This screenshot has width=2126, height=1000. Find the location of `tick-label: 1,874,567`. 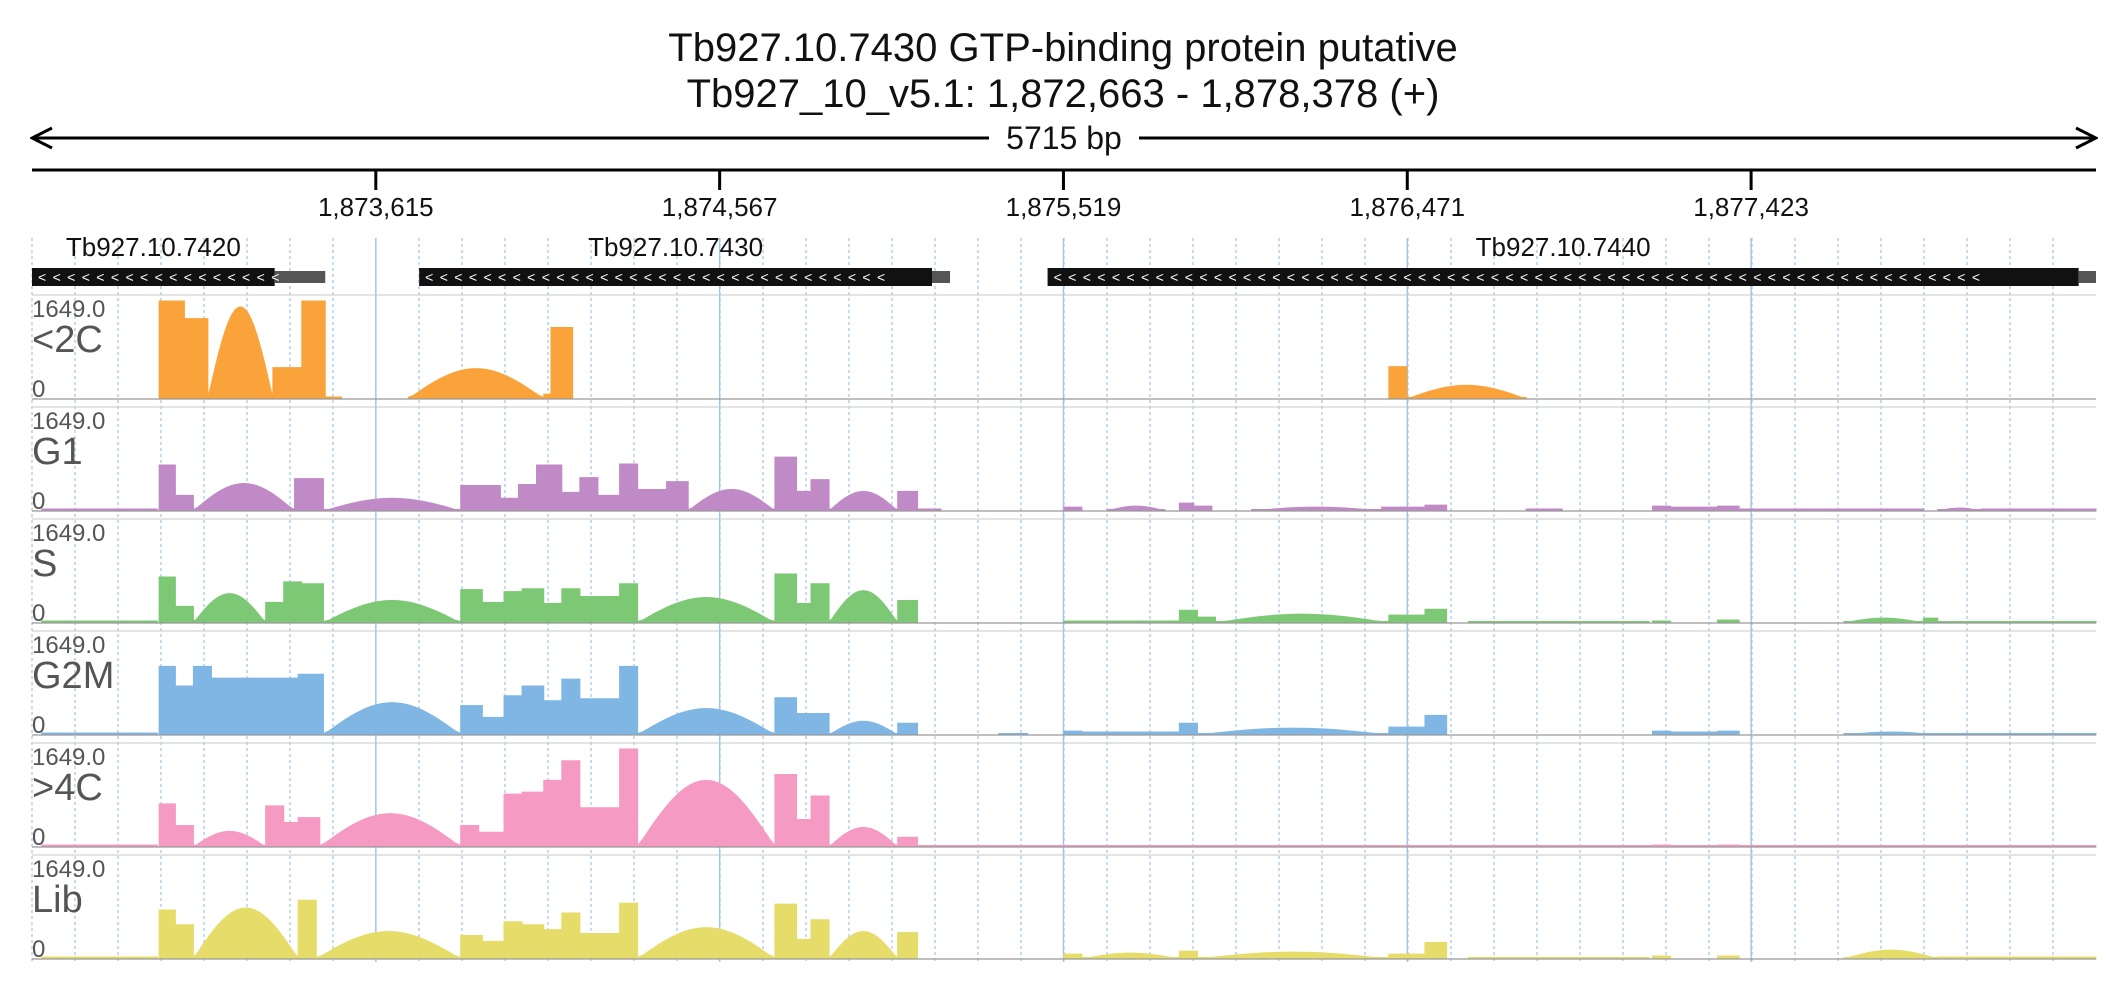

tick-label: 1,874,567 is located at coordinates (720, 207).